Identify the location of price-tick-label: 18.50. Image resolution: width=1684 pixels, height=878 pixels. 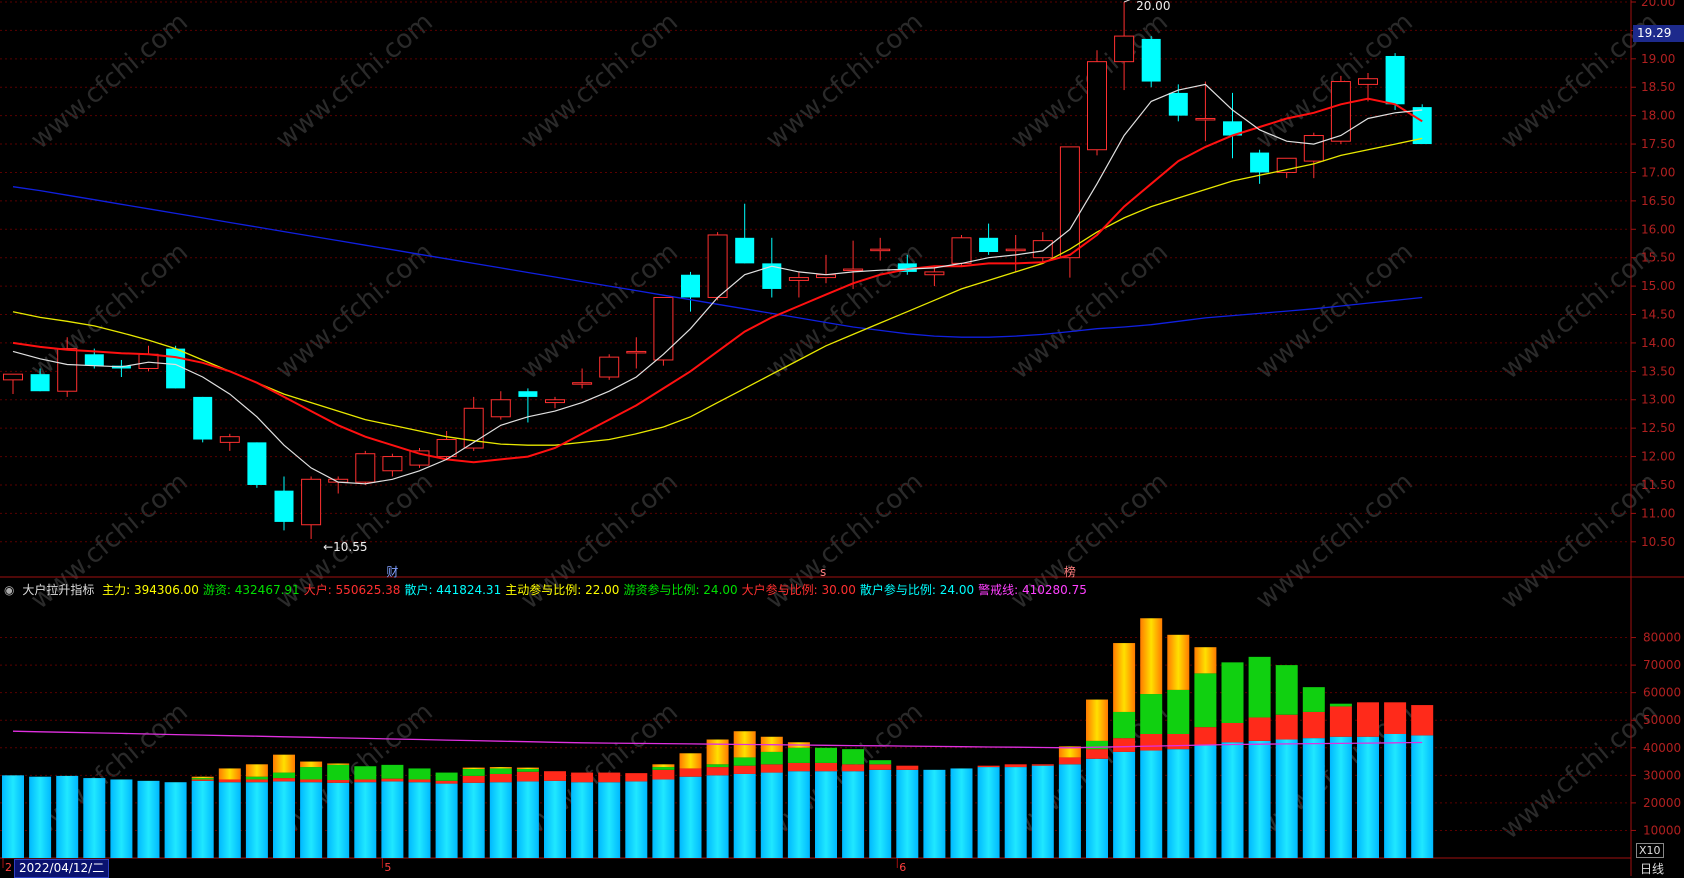
(1658, 87).